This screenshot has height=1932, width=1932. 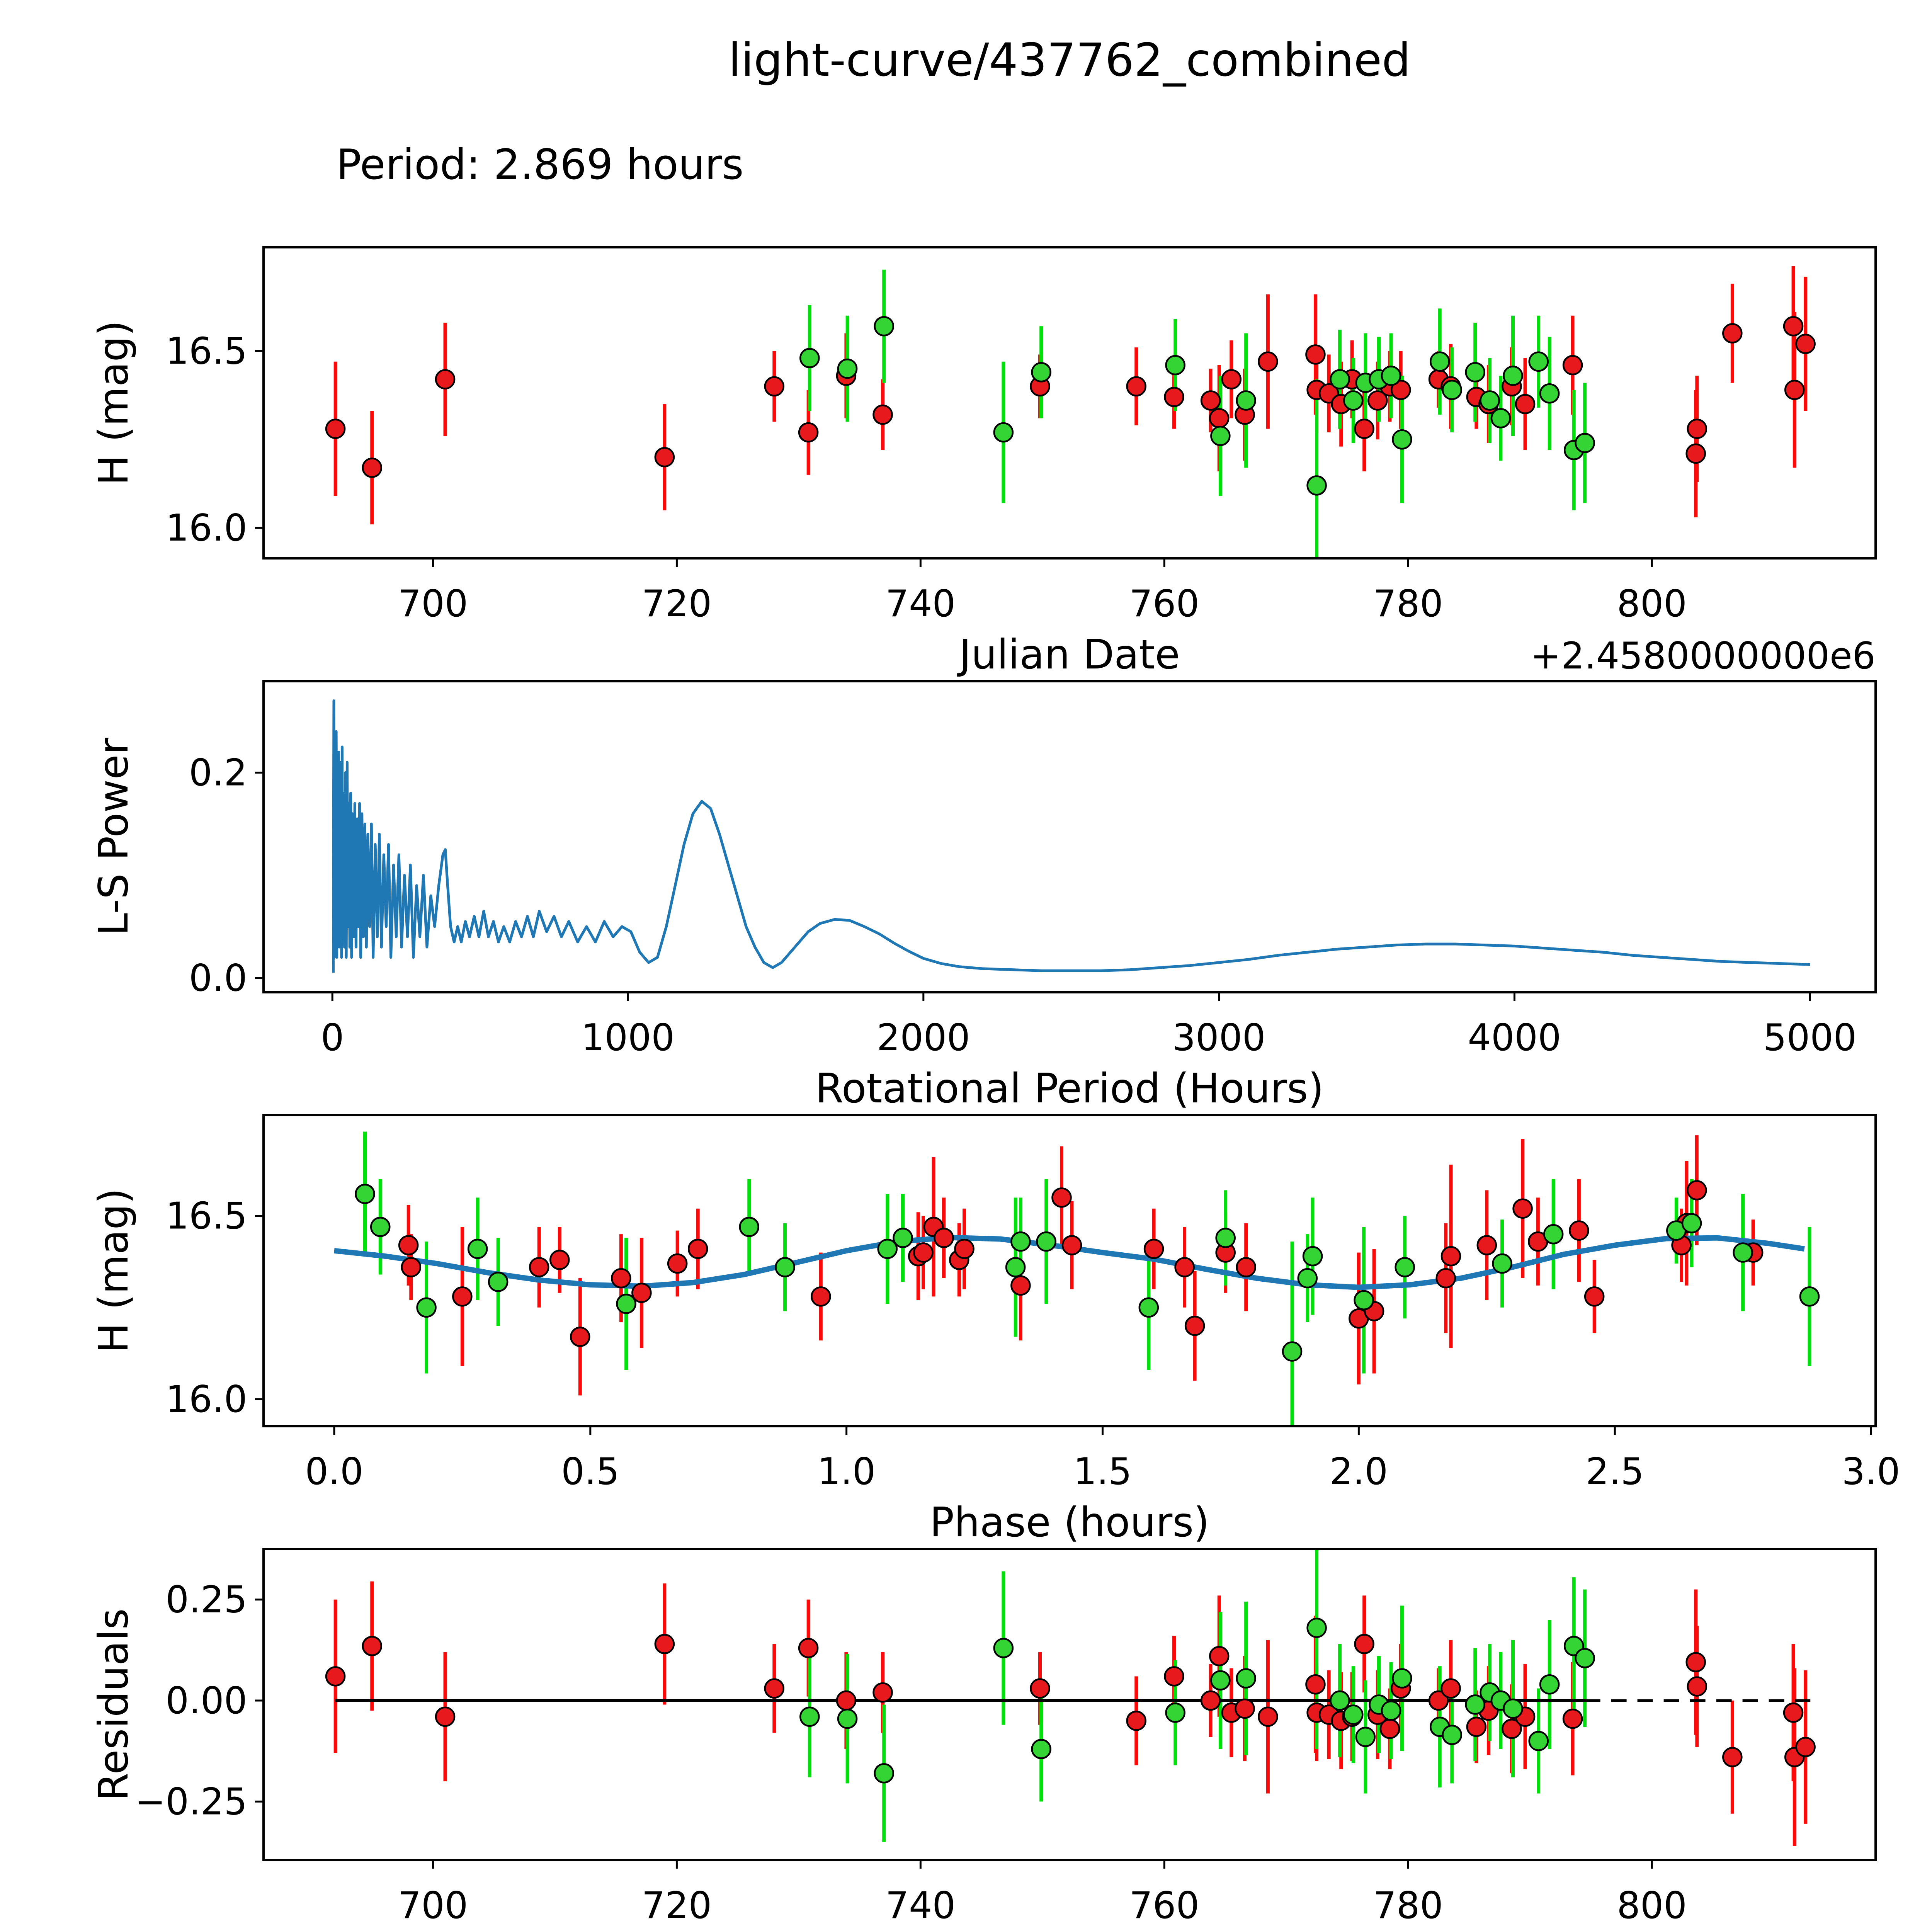 What do you see at coordinates (113, 403) in the screenshot?
I see `y-axis-label-lightcurve: H (mag)` at bounding box center [113, 403].